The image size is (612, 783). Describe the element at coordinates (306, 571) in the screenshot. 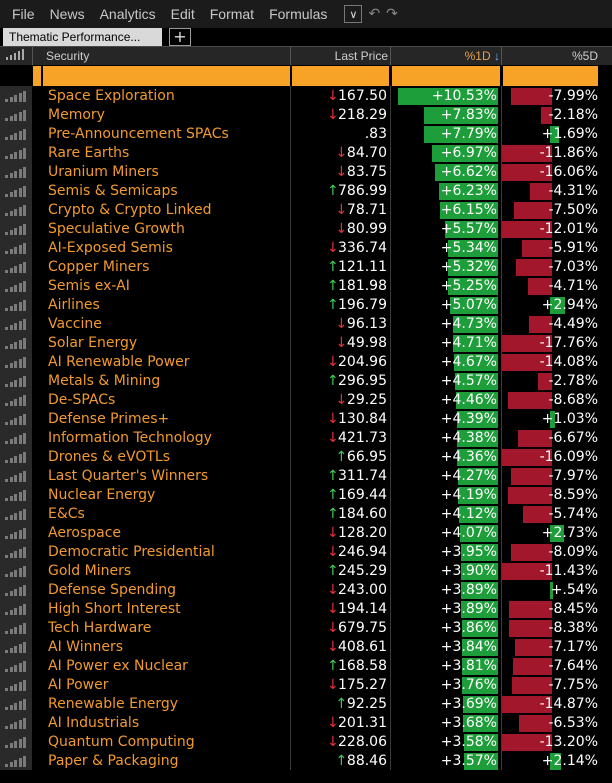

I see `table-row: Gold Miners 245.29 ↑ +3.90% -11.43%` at that location.